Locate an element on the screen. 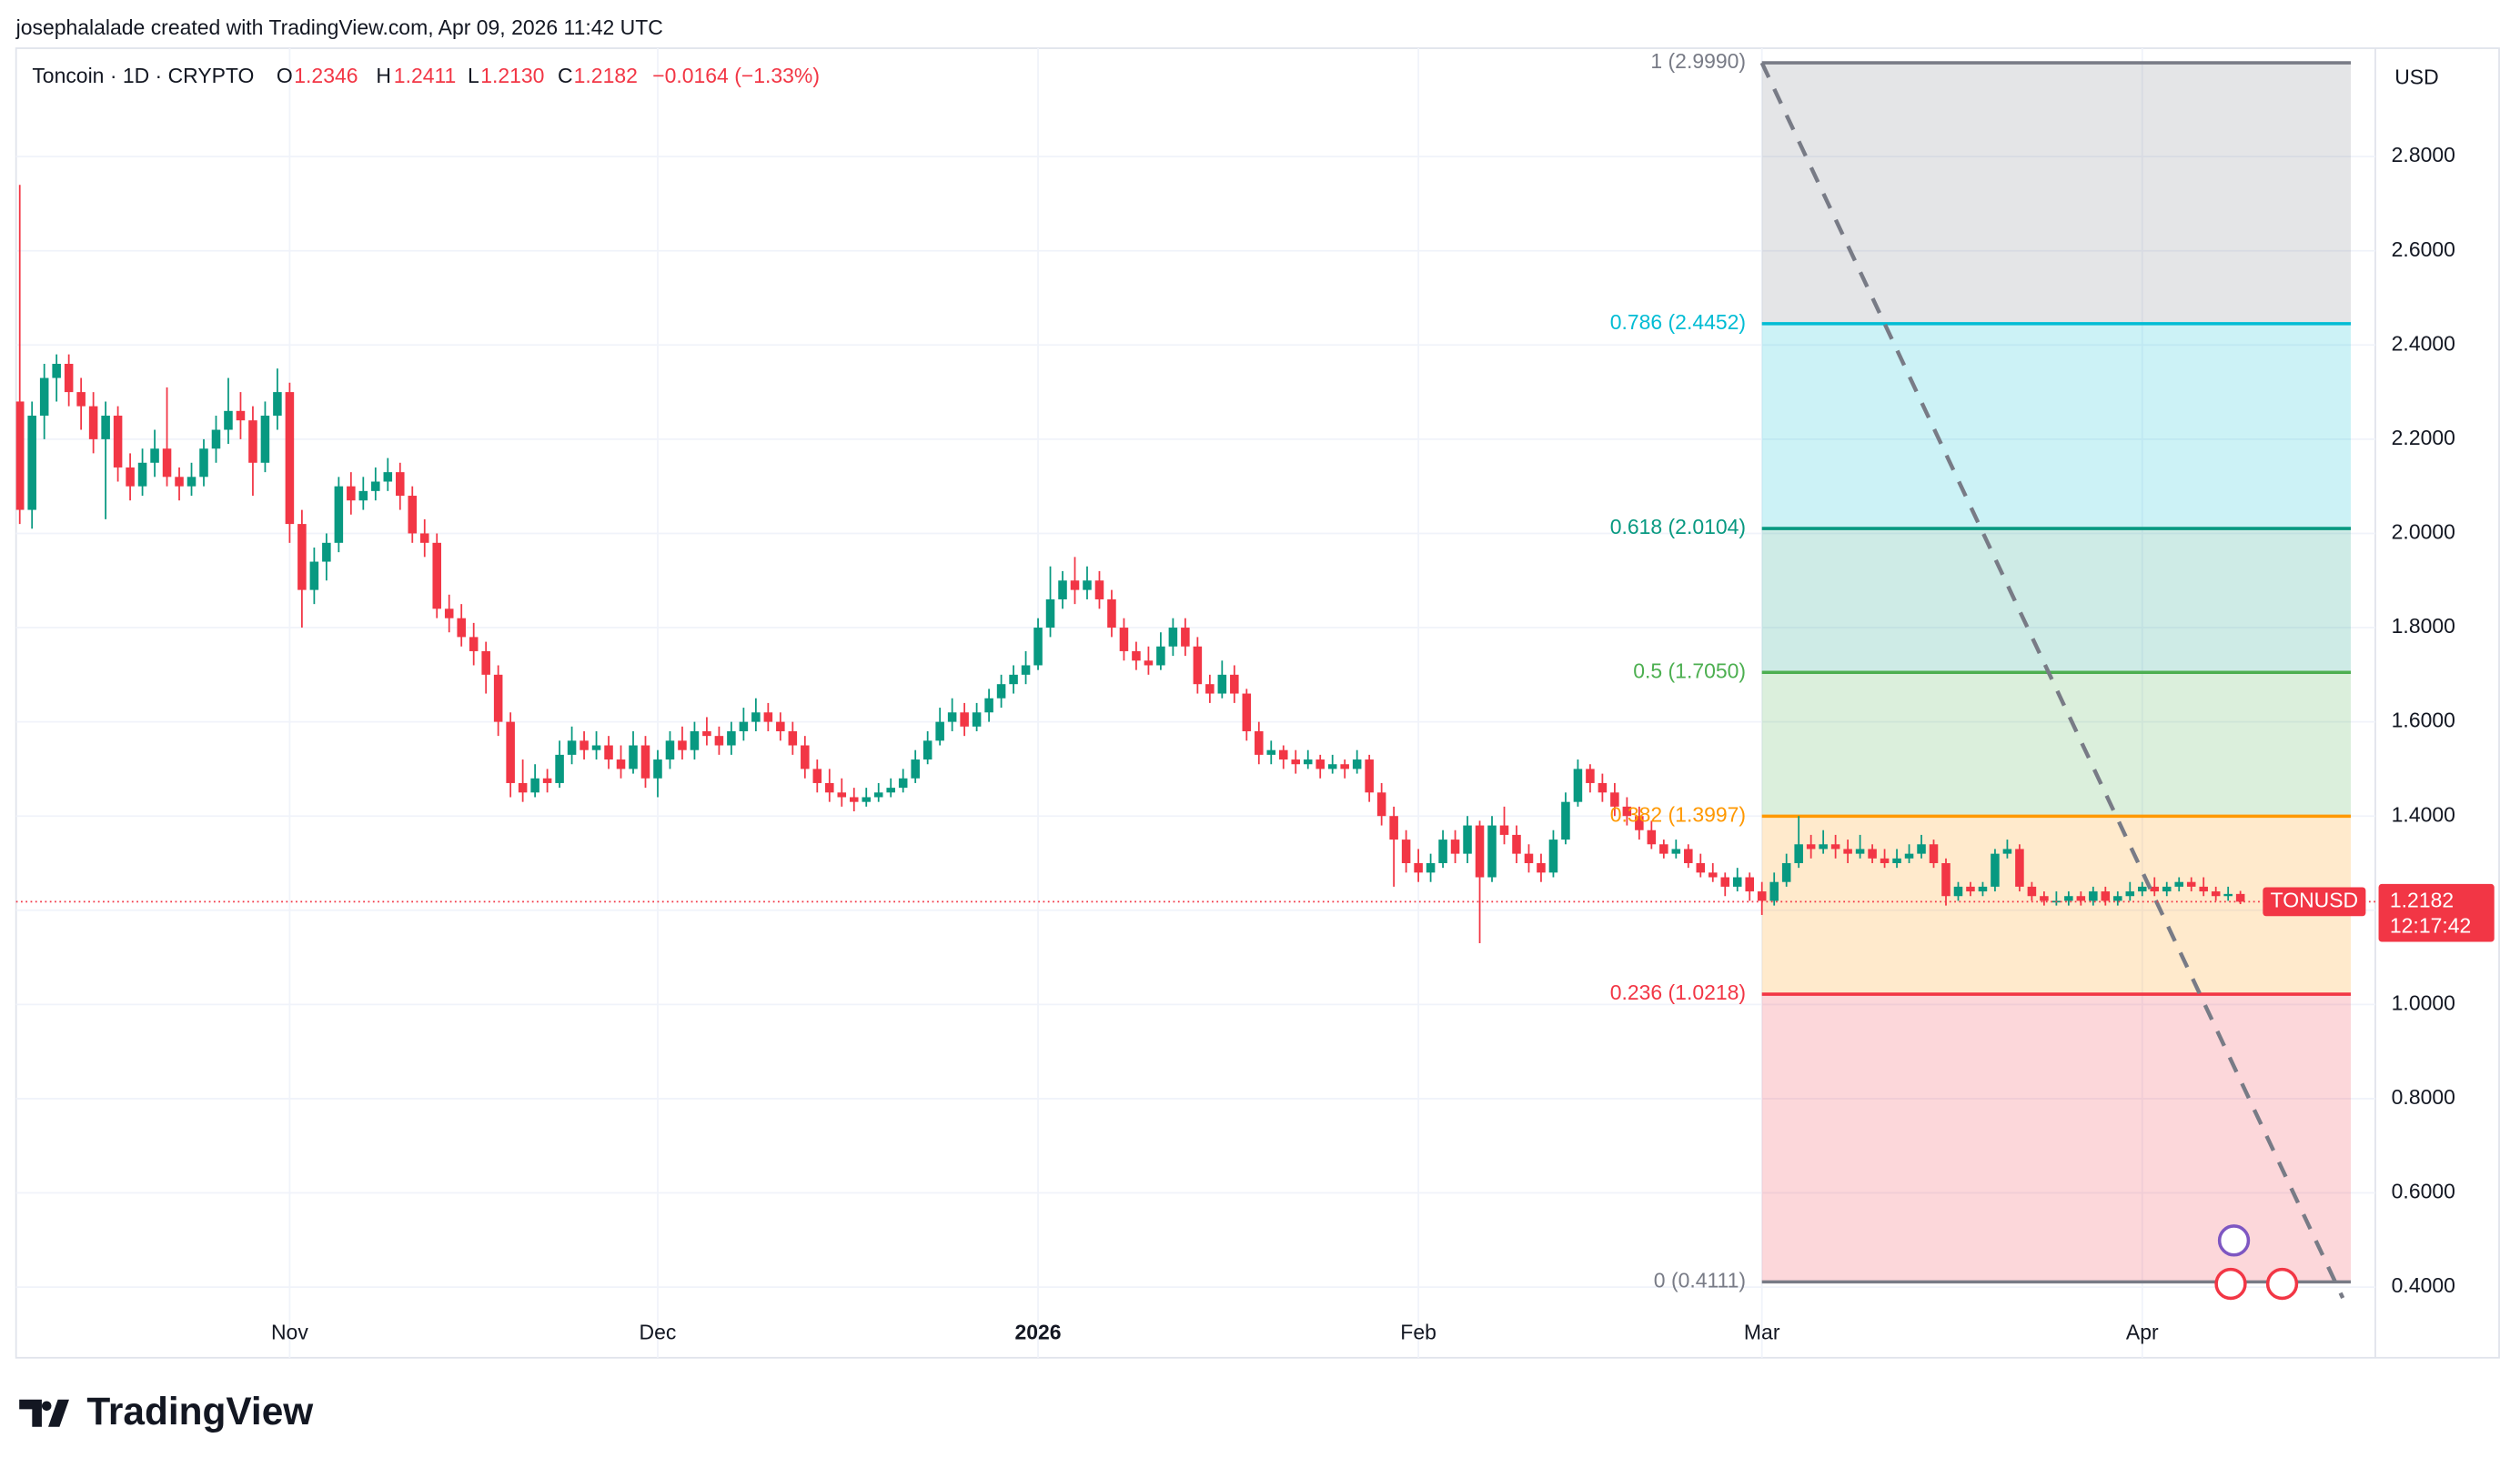 This screenshot has height=1468, width=2520. y-tick-label: 2.2000 is located at coordinates (2424, 437).